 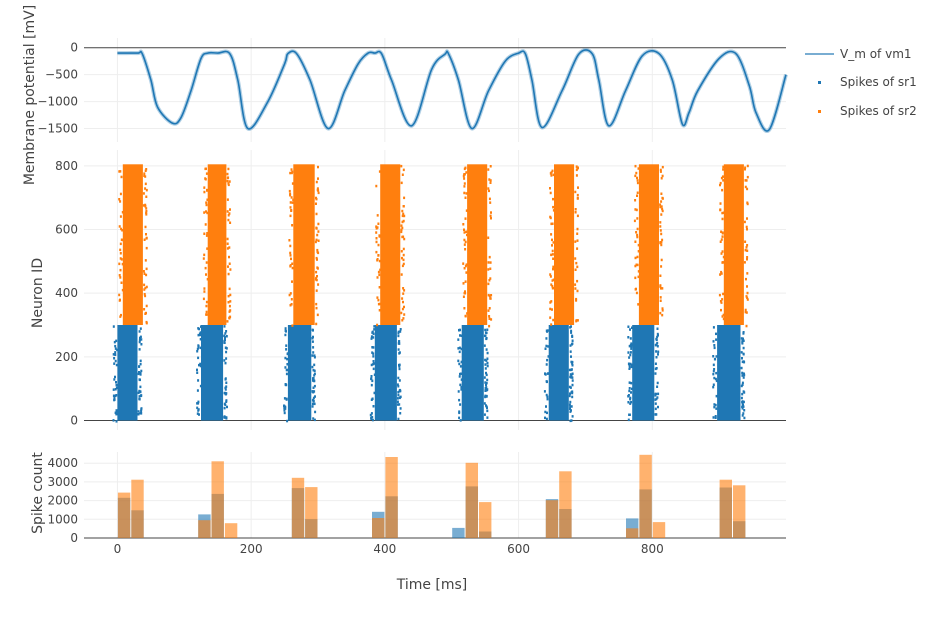 I want to click on legend-item-vm: V_m of vm1, so click(x=858, y=54).